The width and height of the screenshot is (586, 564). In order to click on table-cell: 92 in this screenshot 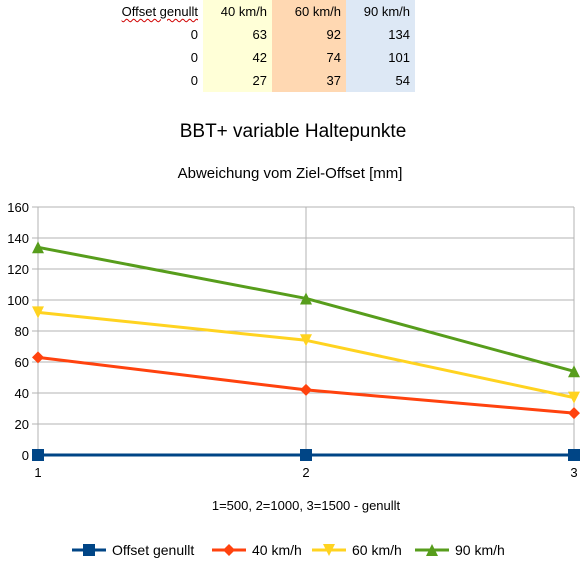, I will do `click(309, 34)`.